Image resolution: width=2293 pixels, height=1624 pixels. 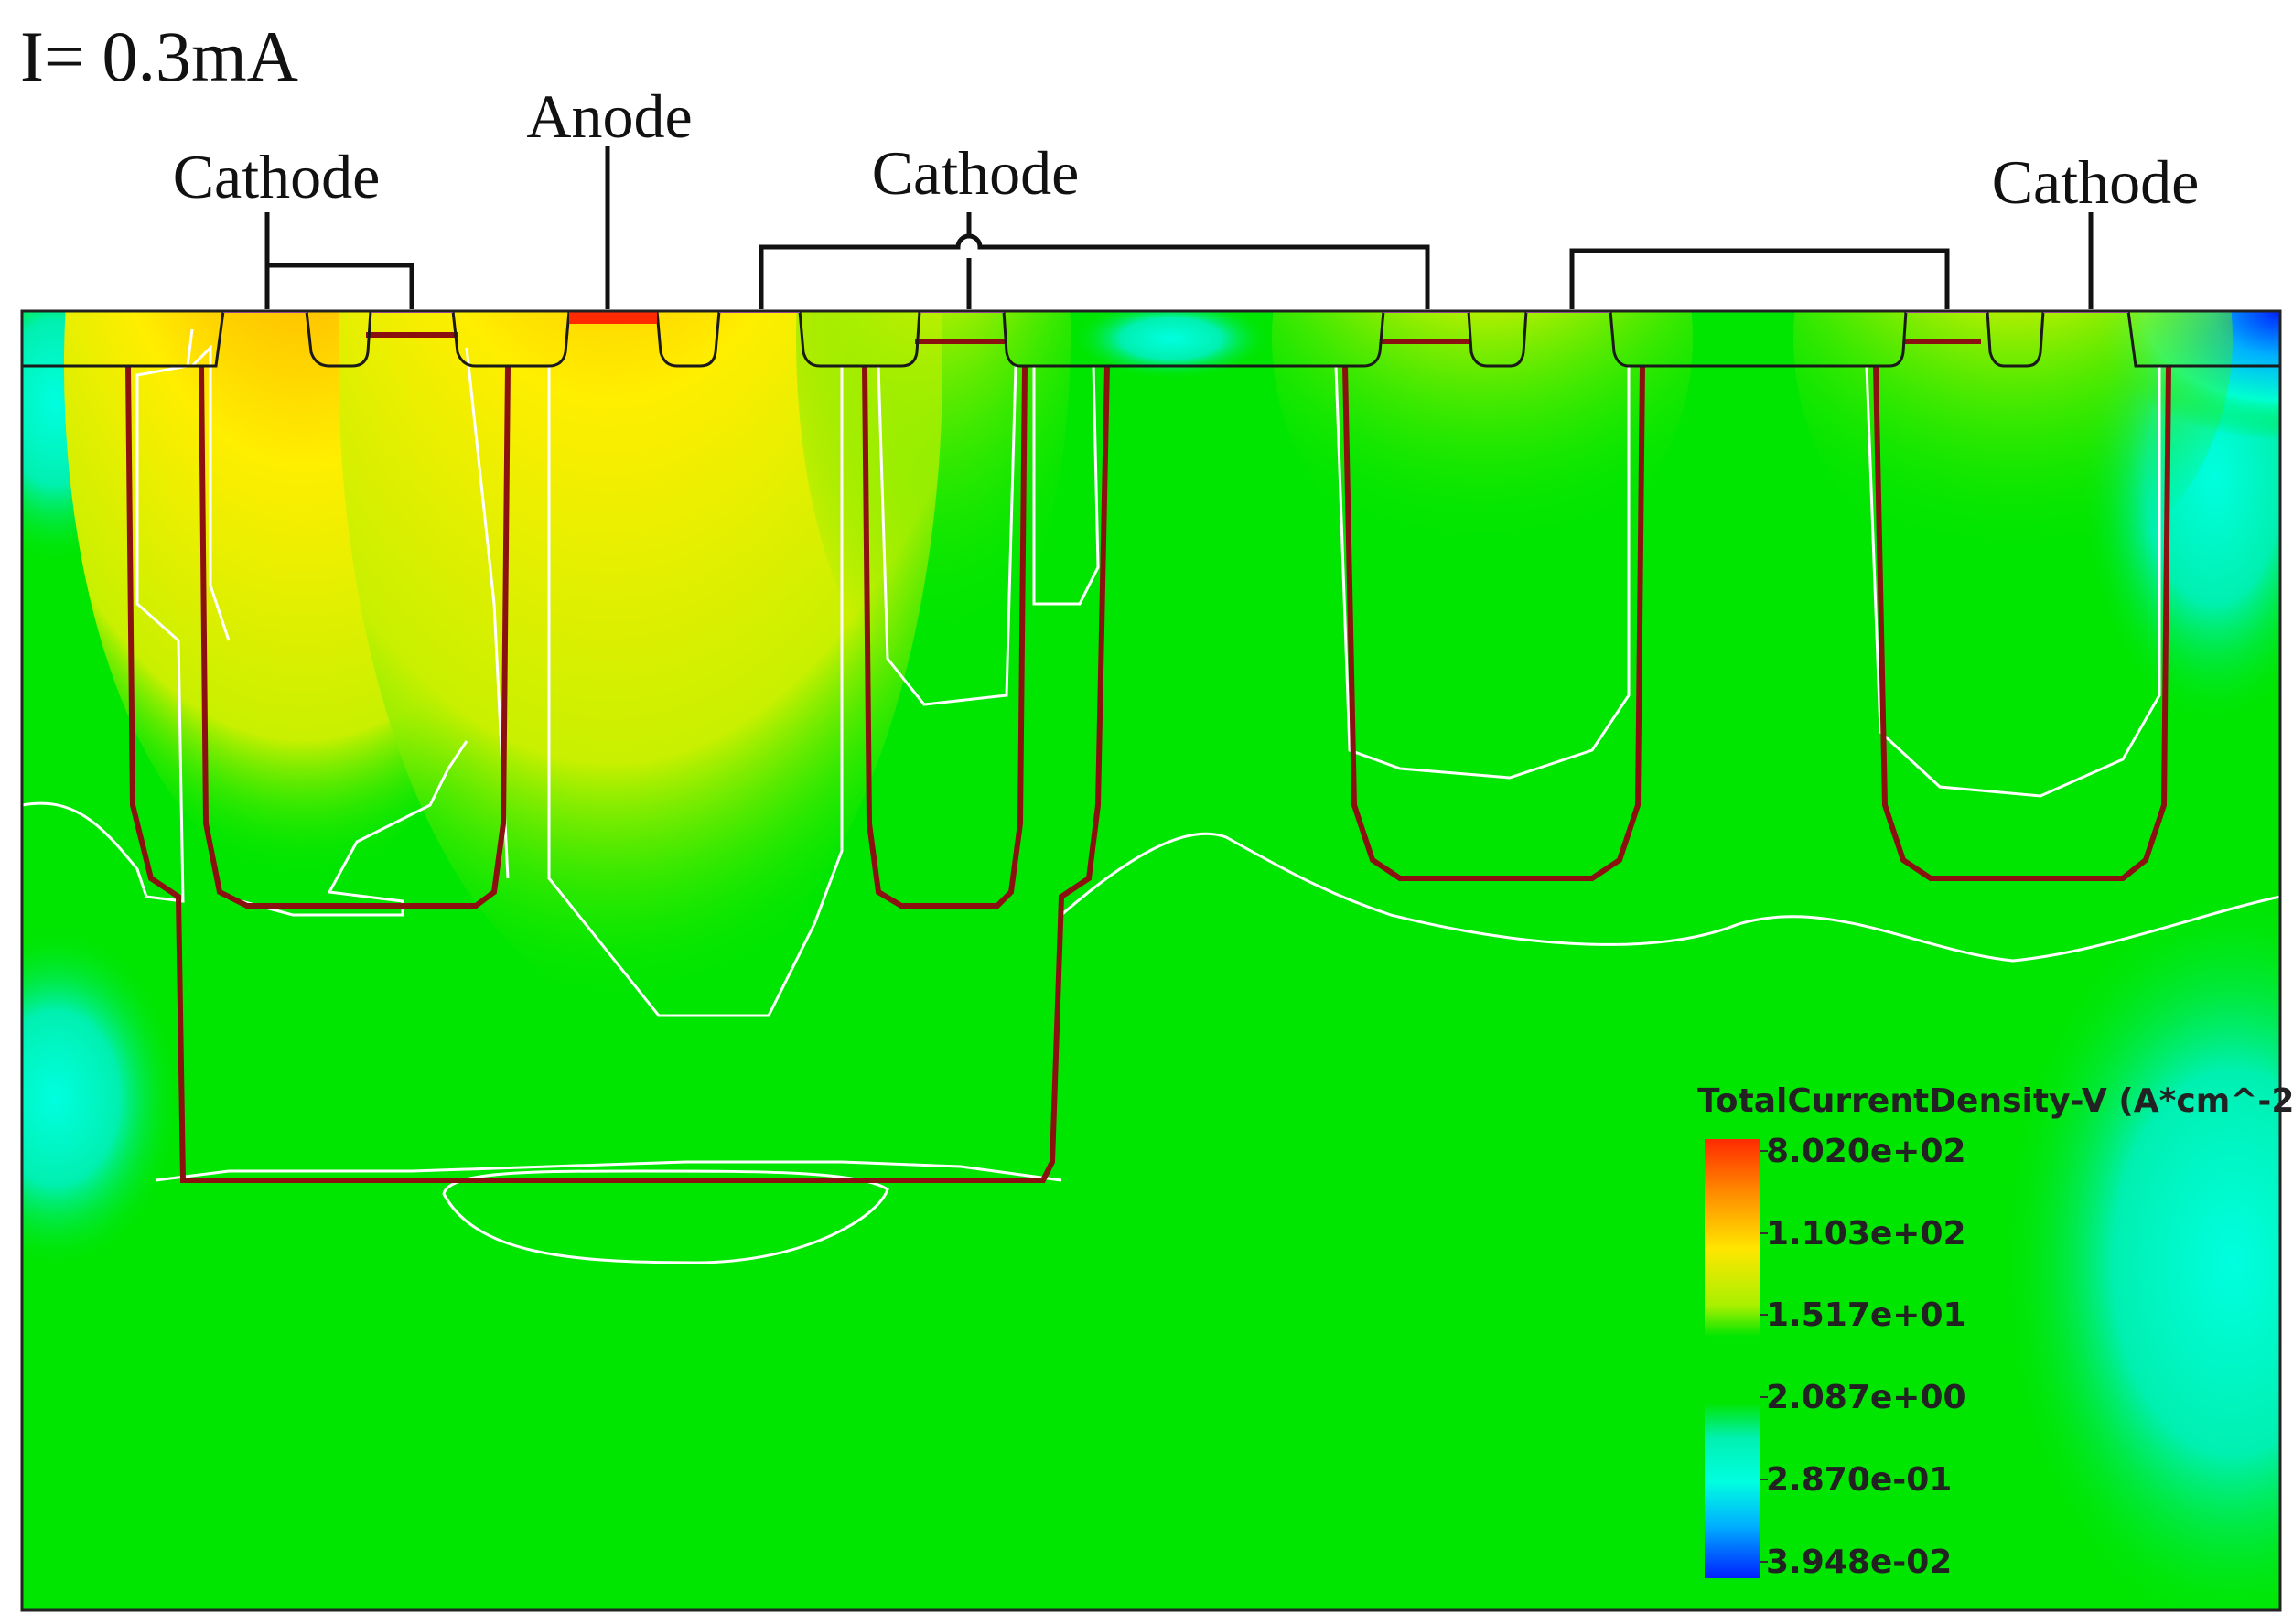 What do you see at coordinates (339, 260) in the screenshot?
I see `wire-cathode-left` at bounding box center [339, 260].